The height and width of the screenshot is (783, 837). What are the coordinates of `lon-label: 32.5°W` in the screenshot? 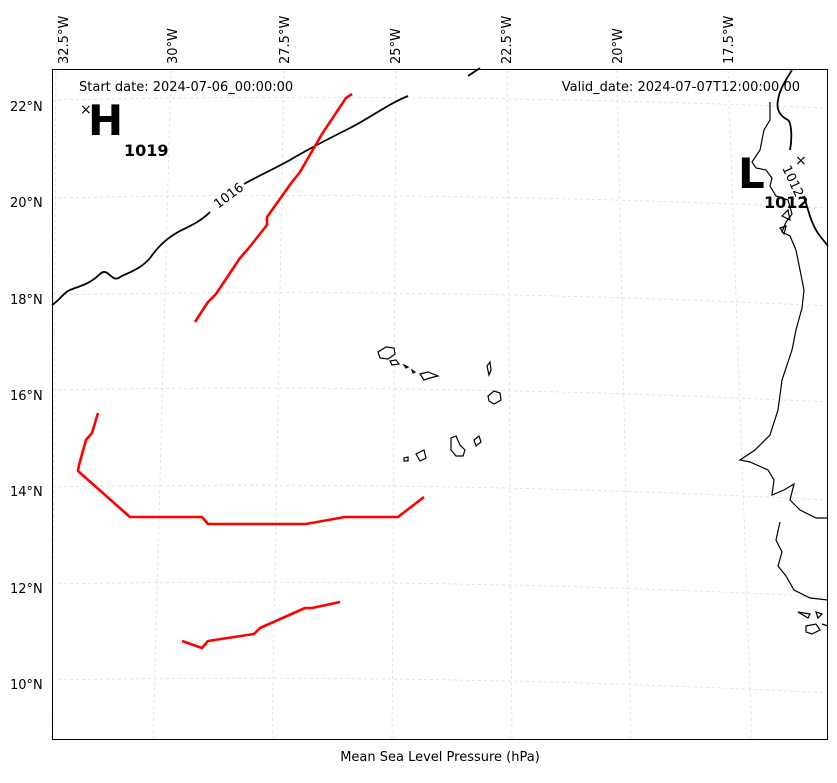 It's located at (64, 40).